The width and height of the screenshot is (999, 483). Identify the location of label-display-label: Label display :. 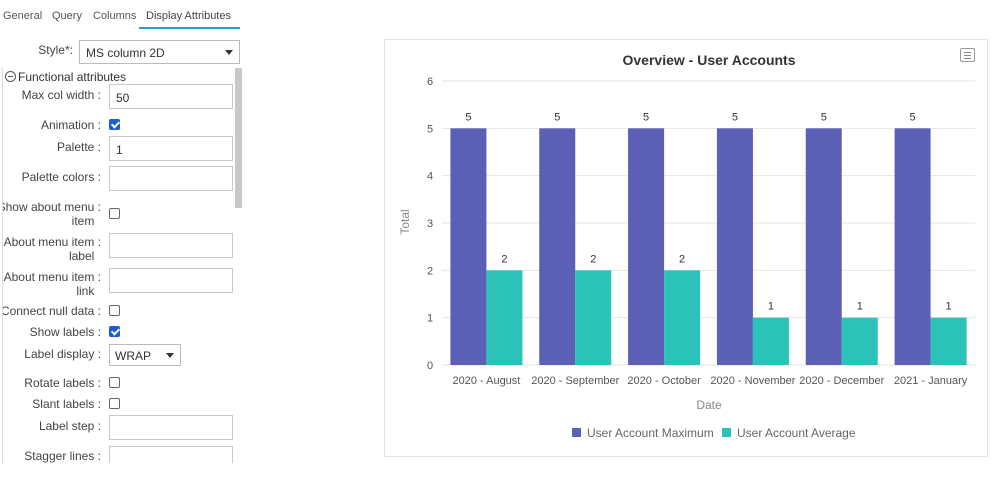
(62, 354).